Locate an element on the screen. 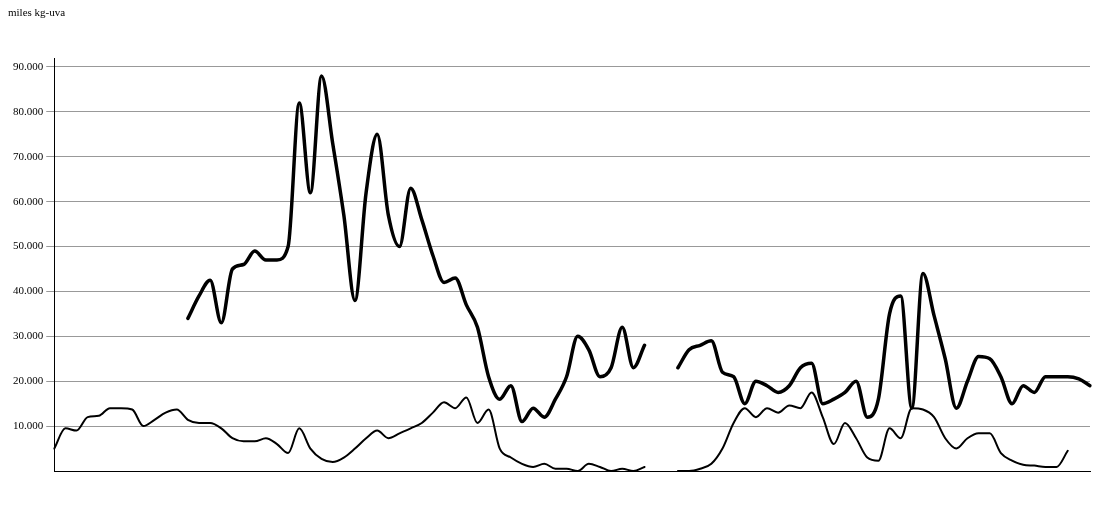 Image resolution: width=1096 pixels, height=509 pixels. y-tick-label: 30.000 is located at coordinates (28, 335).